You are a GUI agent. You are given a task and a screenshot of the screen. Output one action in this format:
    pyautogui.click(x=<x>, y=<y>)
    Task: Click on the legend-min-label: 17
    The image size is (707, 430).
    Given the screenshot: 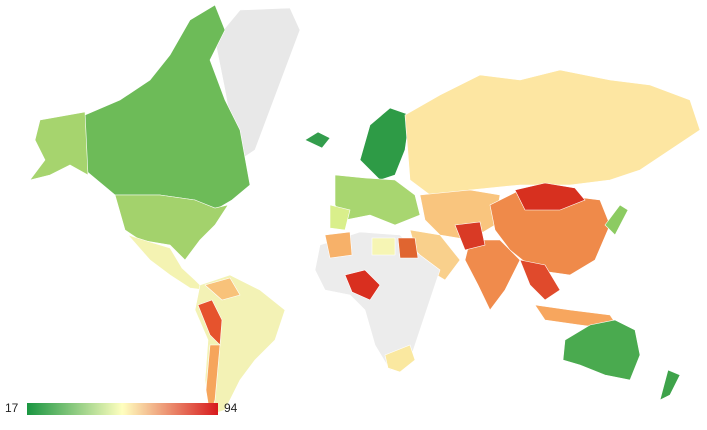 What is the action you would take?
    pyautogui.click(x=12, y=408)
    